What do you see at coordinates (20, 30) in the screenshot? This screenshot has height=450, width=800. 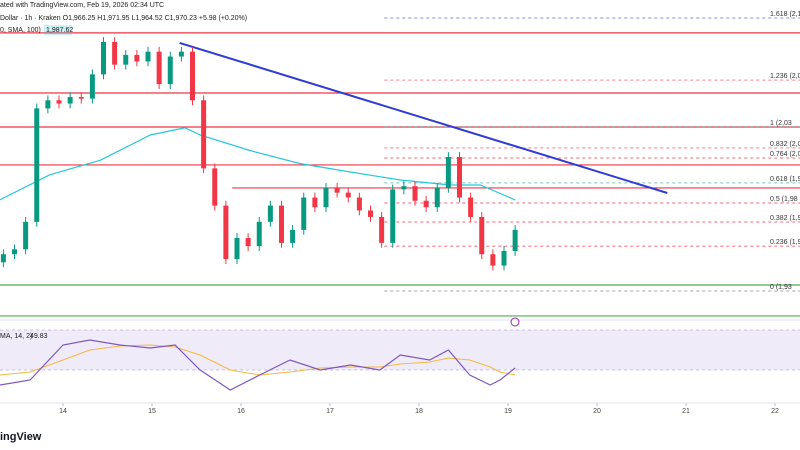 I see `header-line: 0, SMA, 100)` at bounding box center [20, 30].